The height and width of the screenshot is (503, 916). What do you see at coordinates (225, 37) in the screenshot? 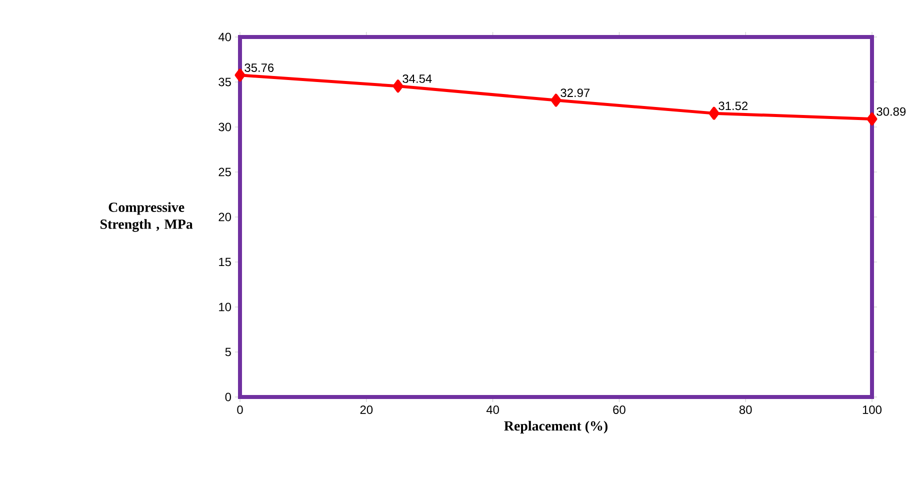
I see `y-tick-label: 40` at bounding box center [225, 37].